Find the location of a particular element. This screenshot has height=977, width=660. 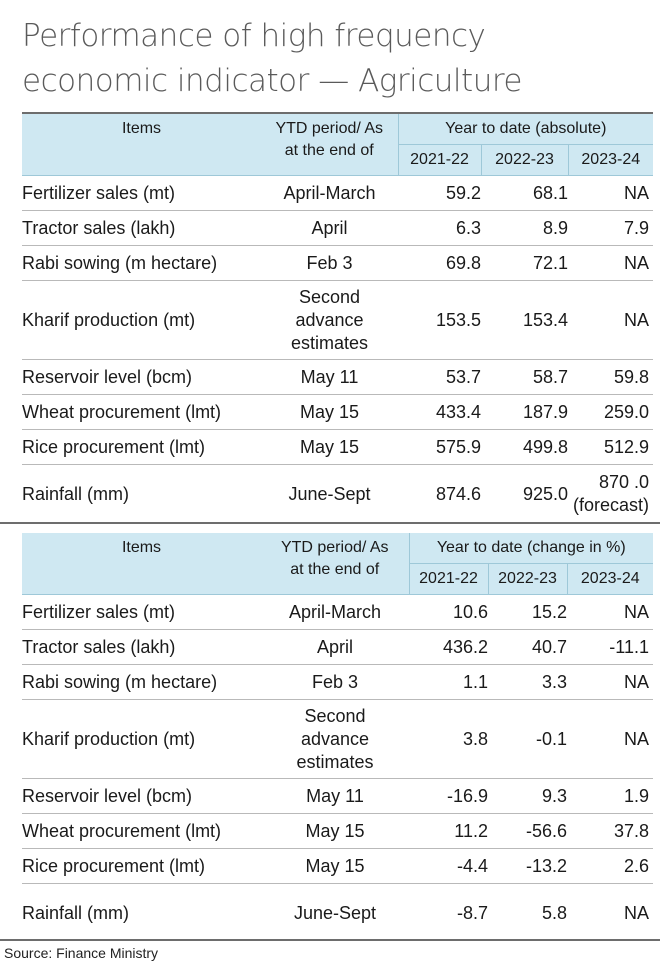

row-value: 436.2 is located at coordinates (448, 647).